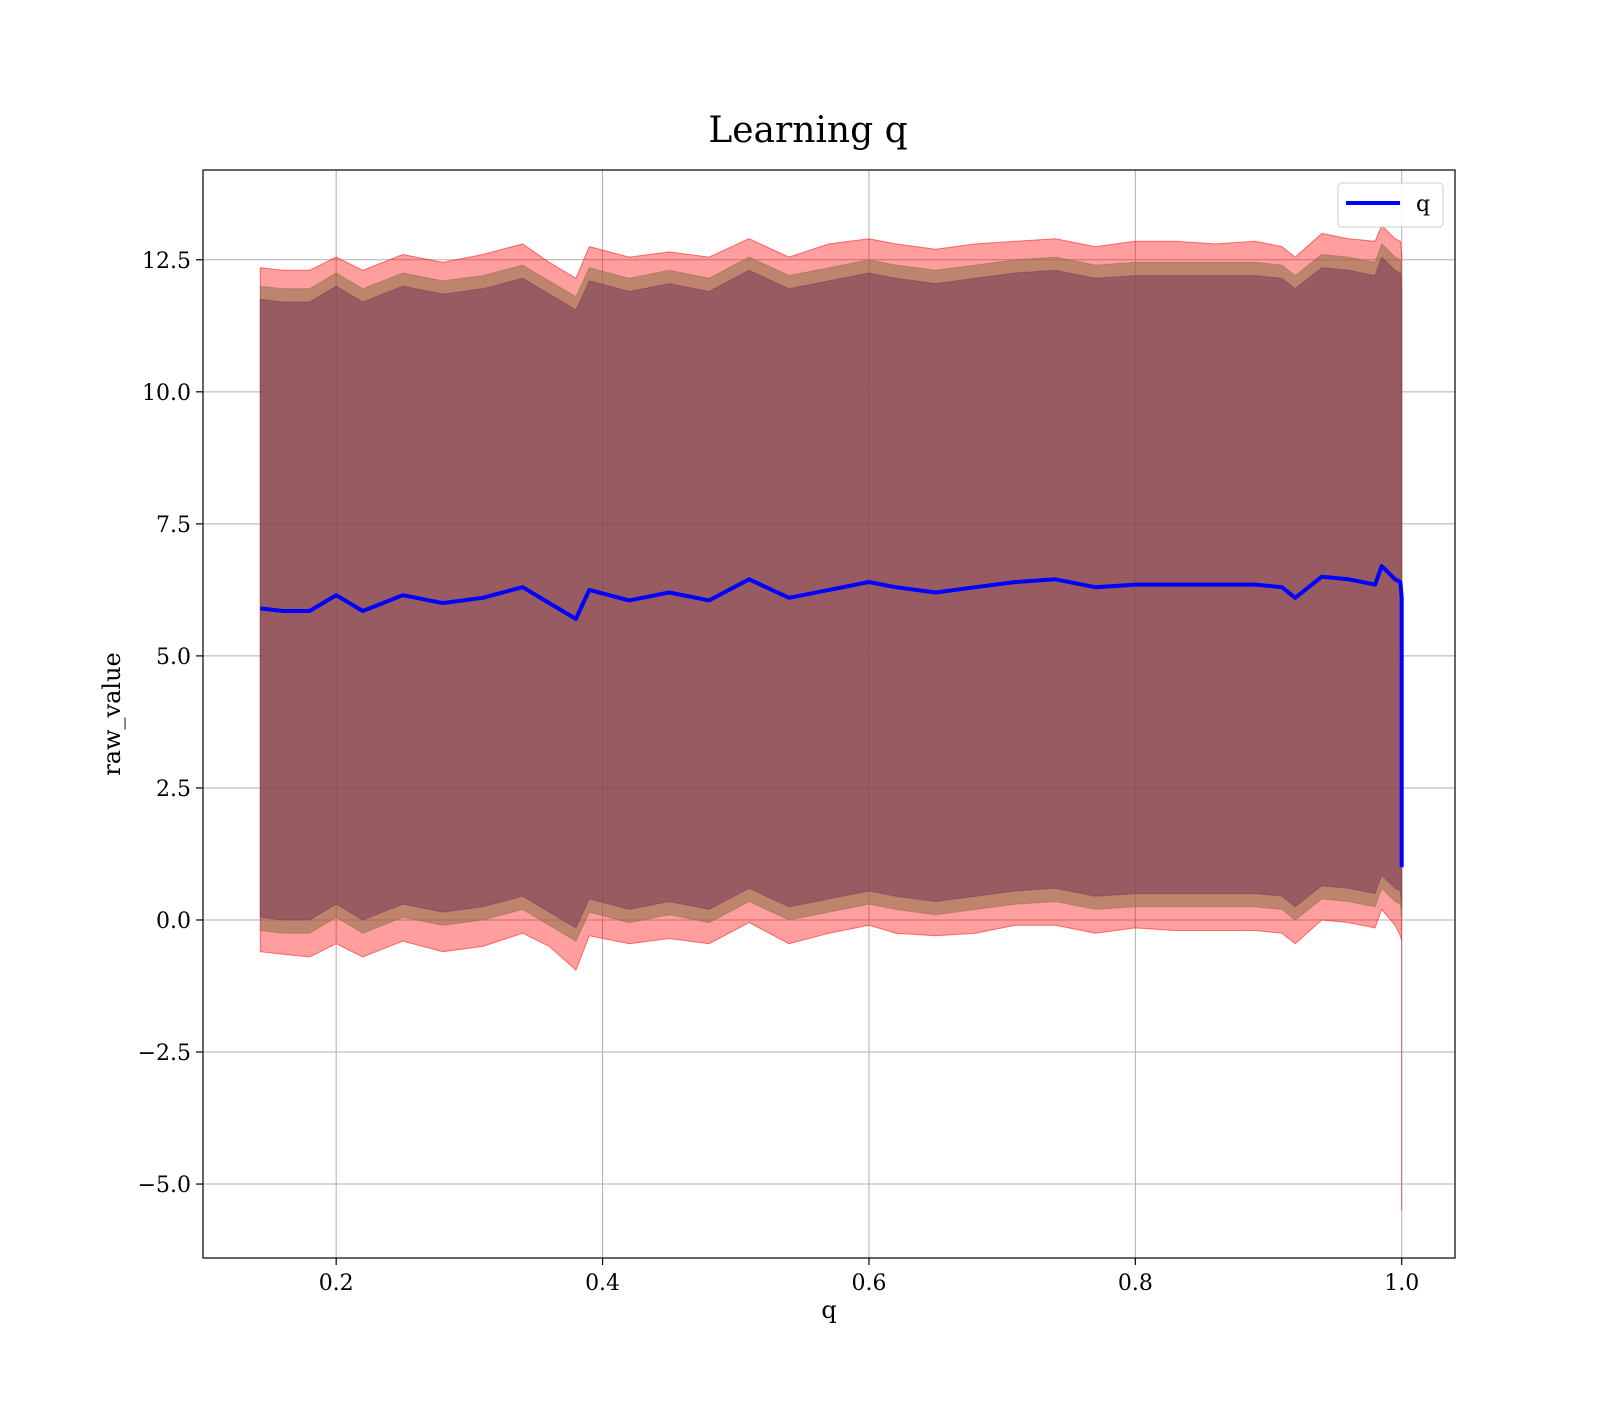  I want to click on legend: q, so click(1390, 205).